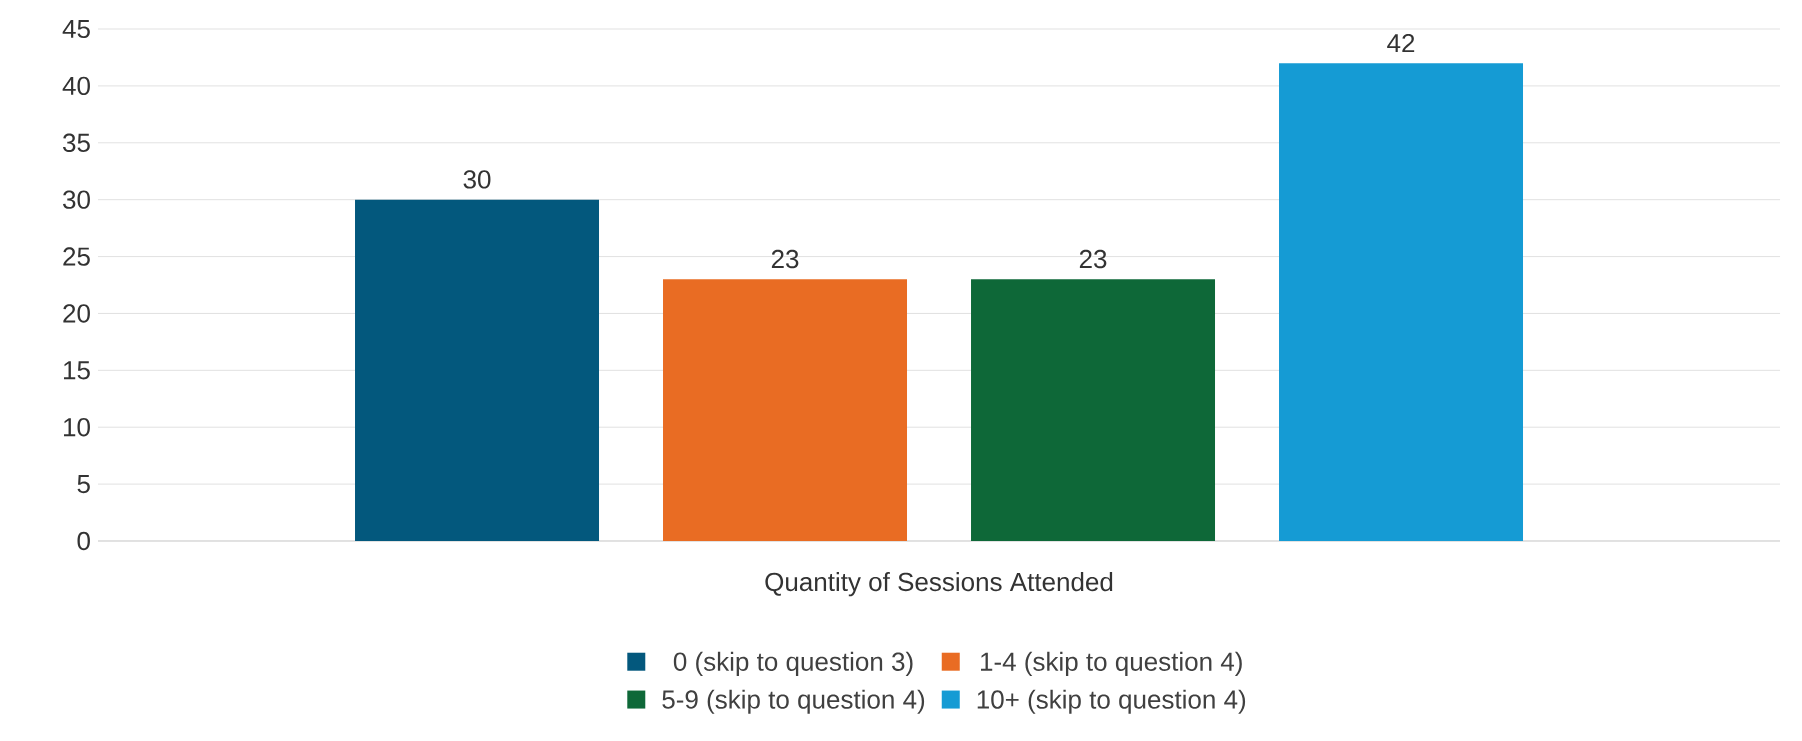 This screenshot has height=741, width=1802. I want to click on y-tick-label: 30, so click(76, 199).